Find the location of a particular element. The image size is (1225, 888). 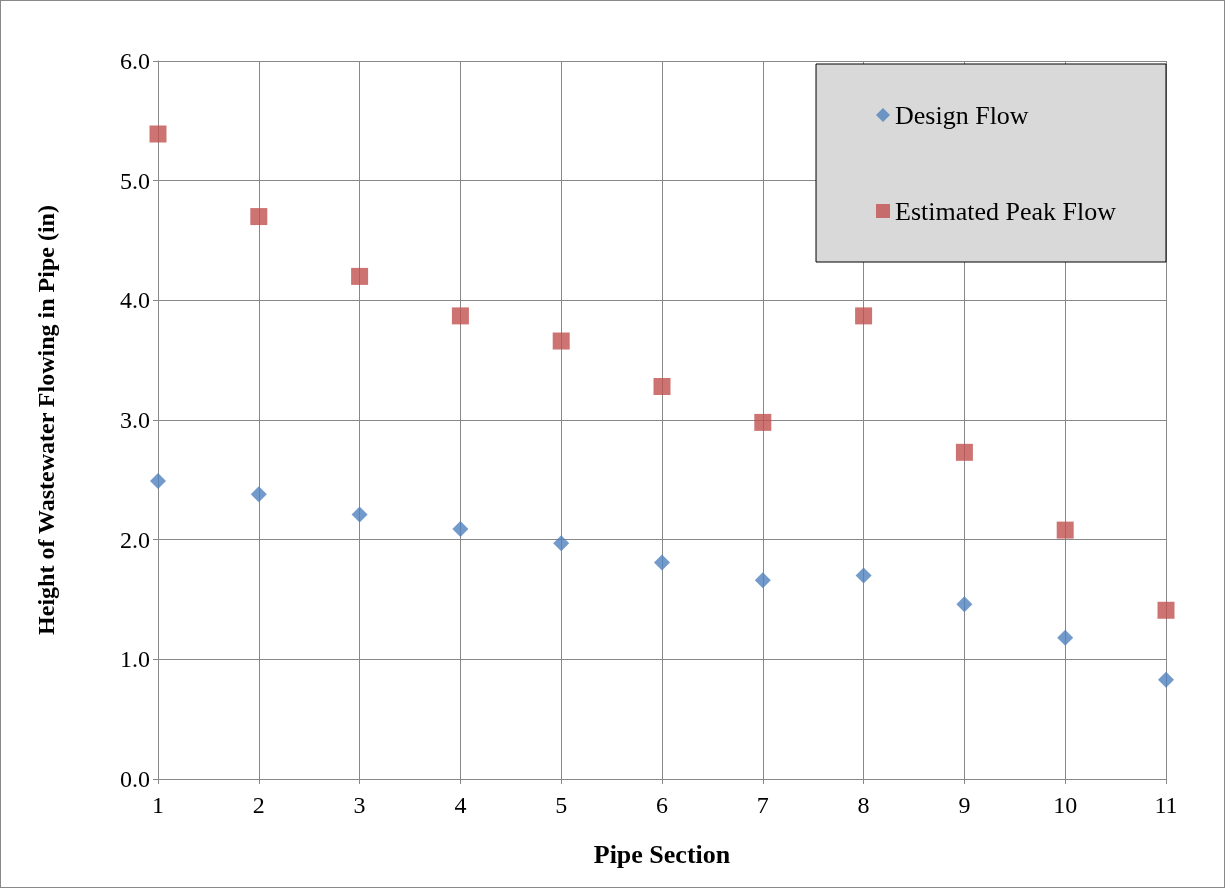

y-tick-label: 0.0 is located at coordinates (135, 779).